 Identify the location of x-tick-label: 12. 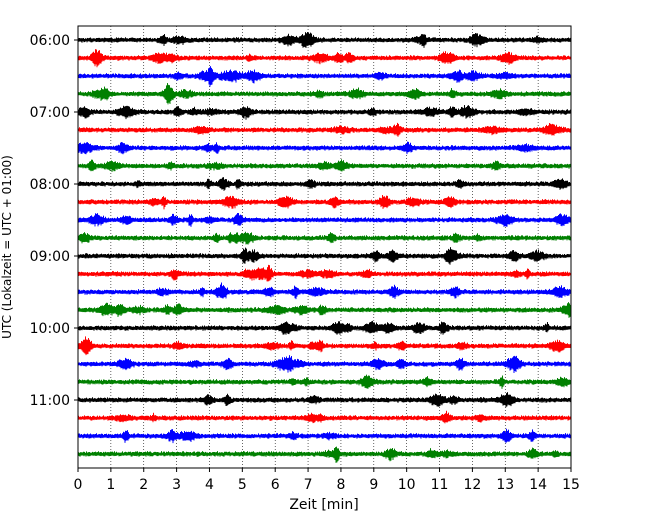
(472, 485).